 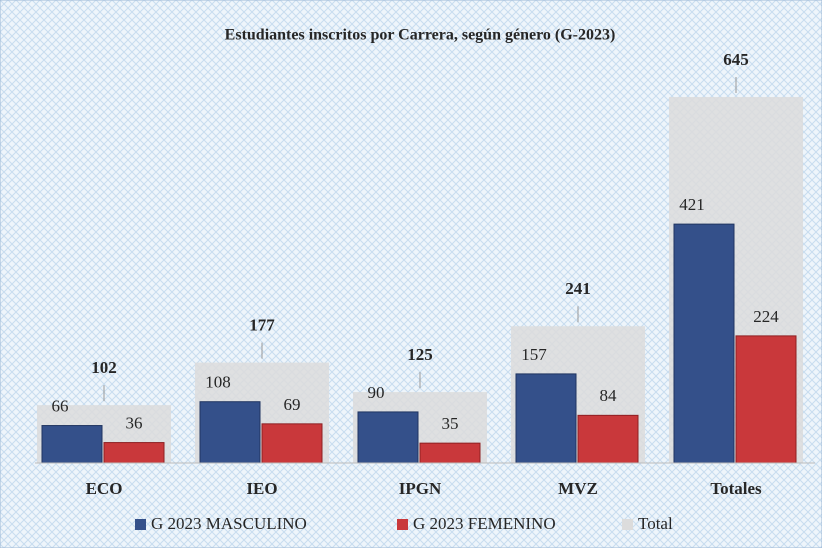 I want to click on total-label: 125, so click(x=420, y=354).